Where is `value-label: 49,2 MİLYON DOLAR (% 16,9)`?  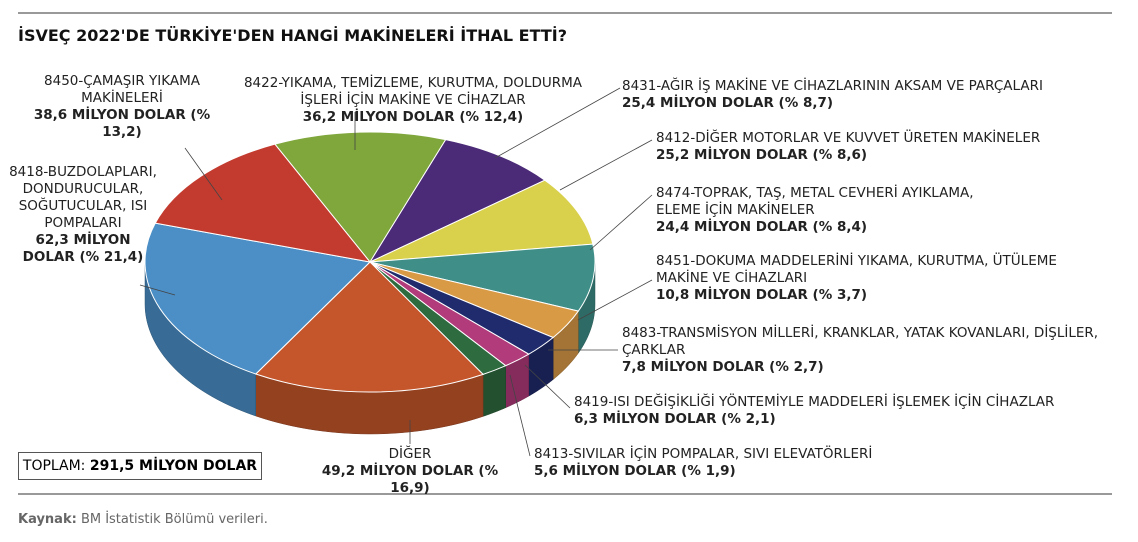 value-label: 49,2 MİLYON DOLAR (% 16,9) is located at coordinates (410, 479).